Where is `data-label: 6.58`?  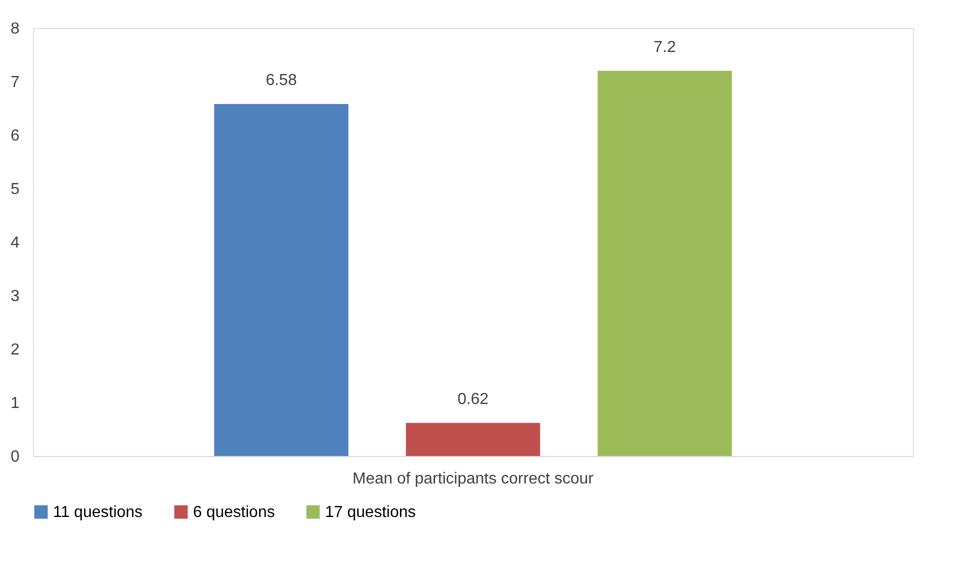 data-label: 6.58 is located at coordinates (281, 80).